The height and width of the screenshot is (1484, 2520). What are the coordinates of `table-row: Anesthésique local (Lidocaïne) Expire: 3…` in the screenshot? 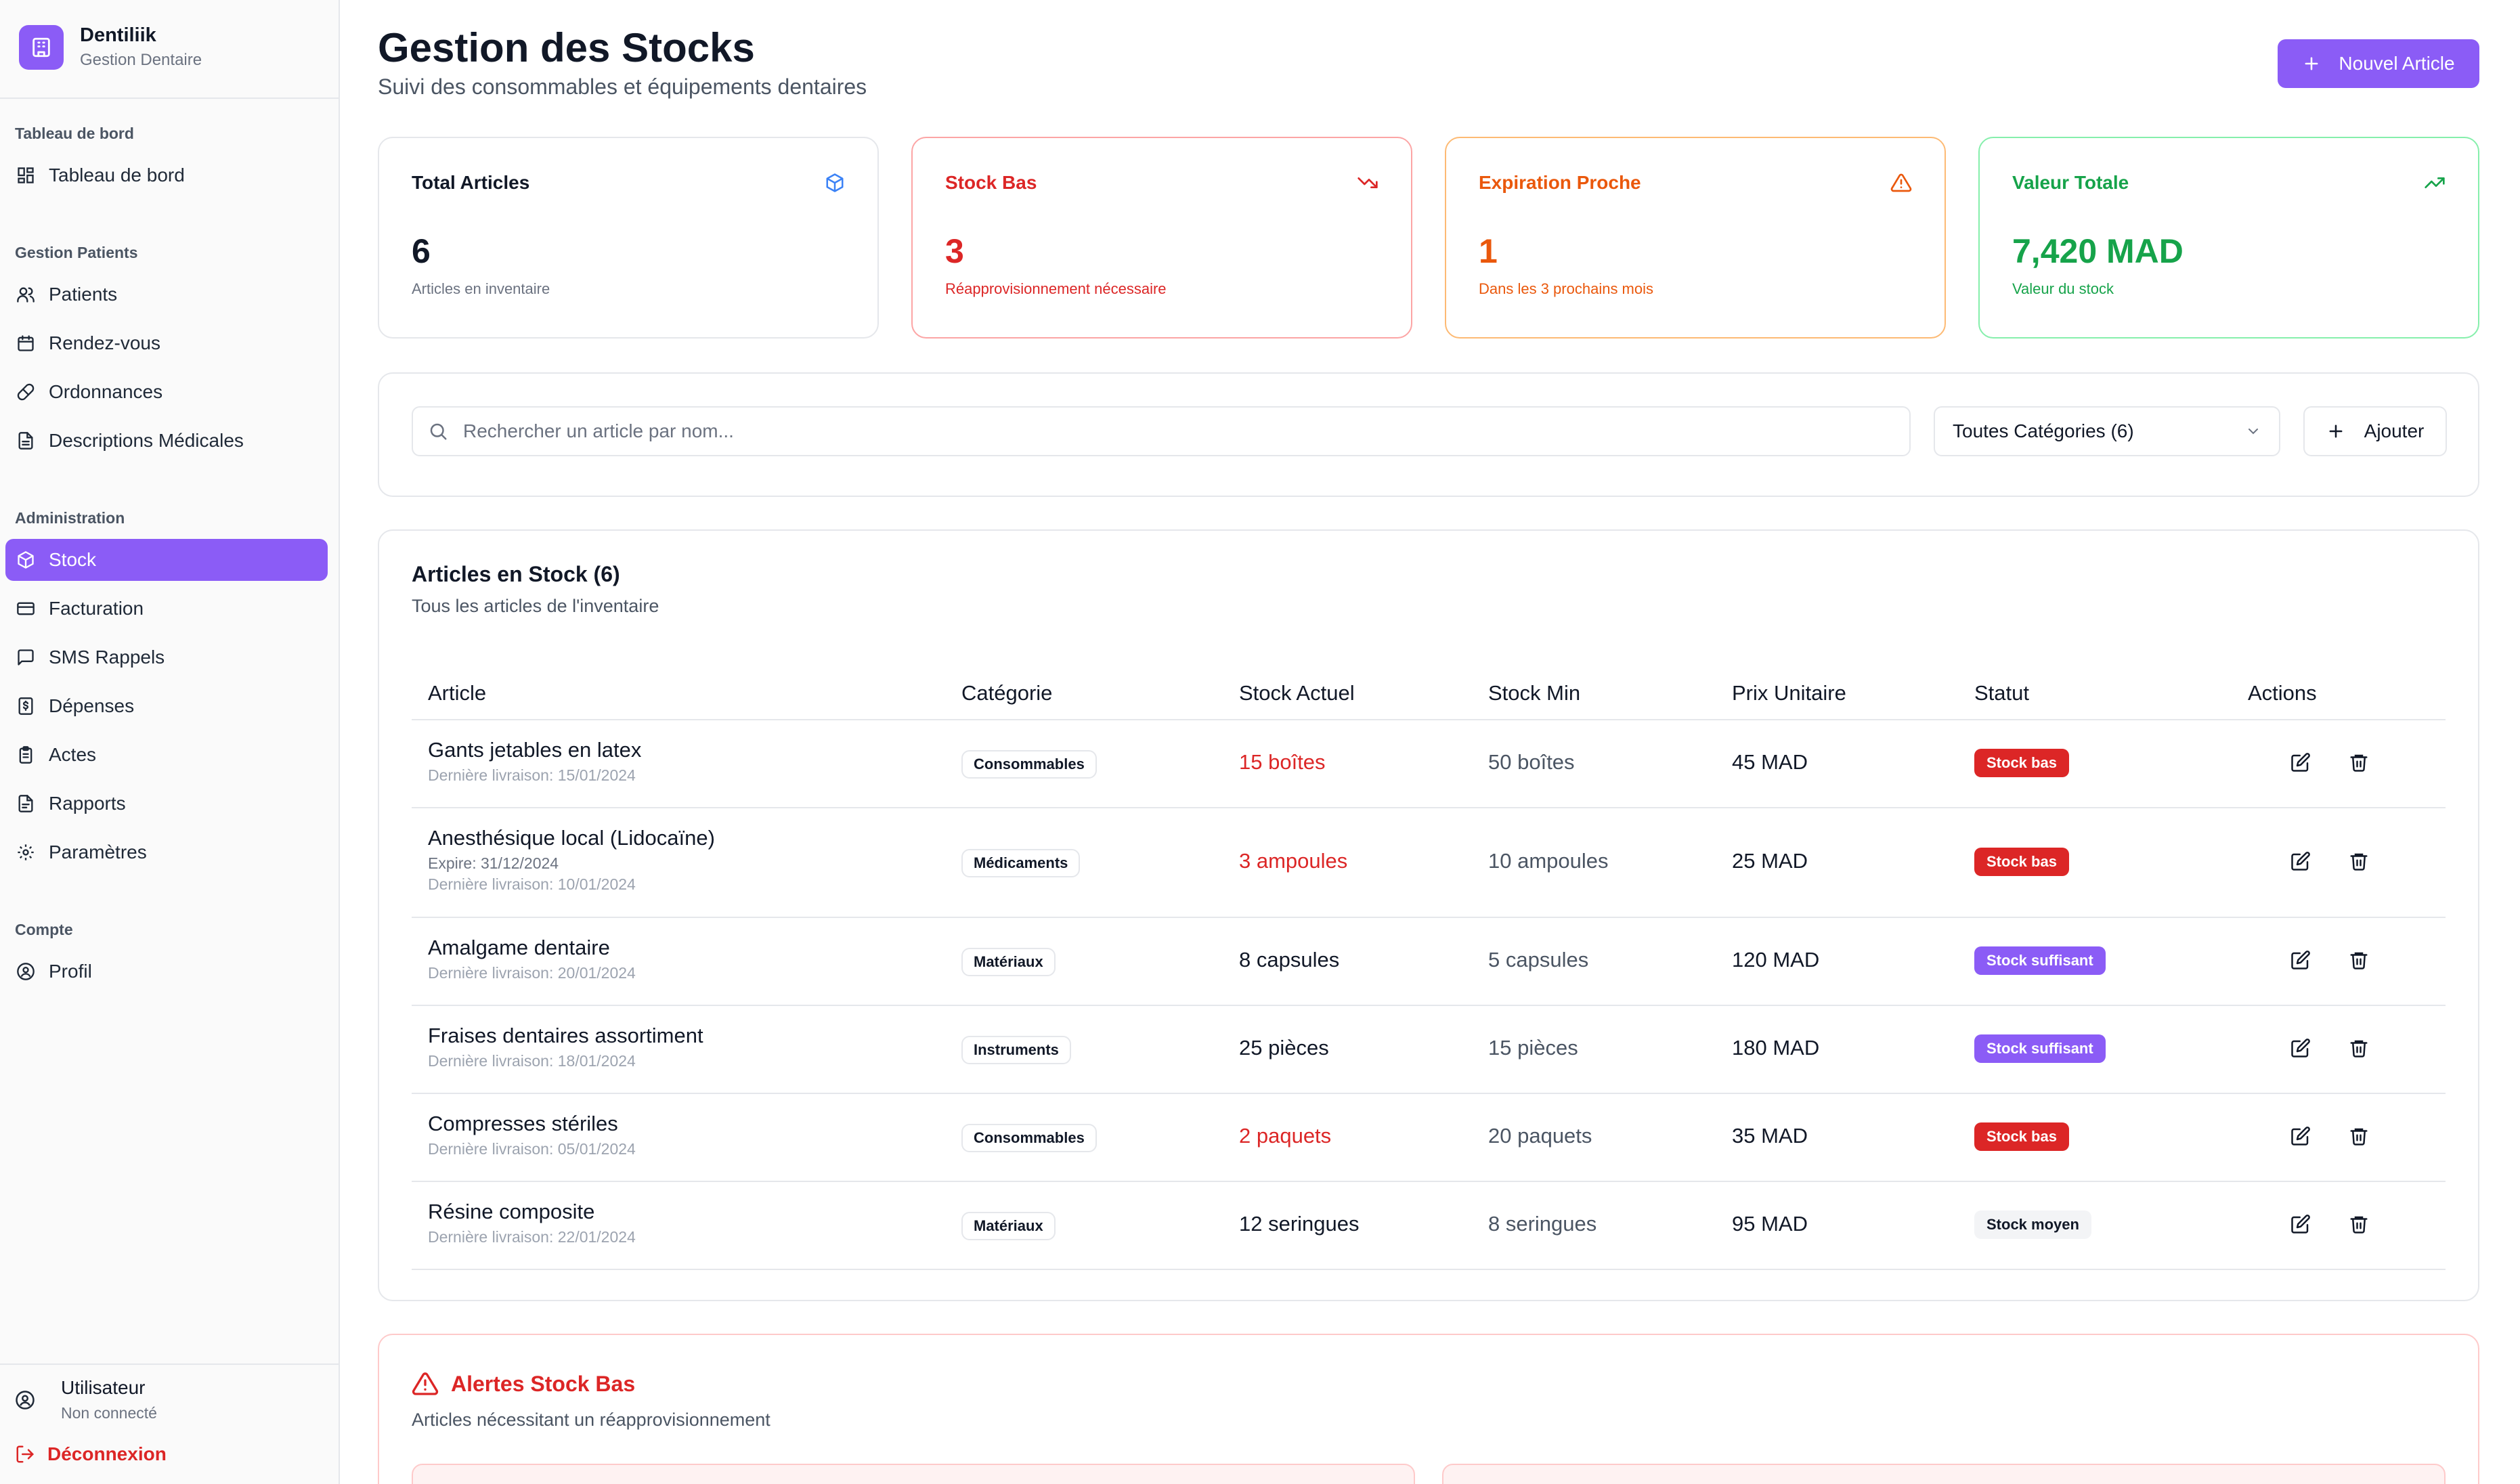 It's located at (1429, 863).